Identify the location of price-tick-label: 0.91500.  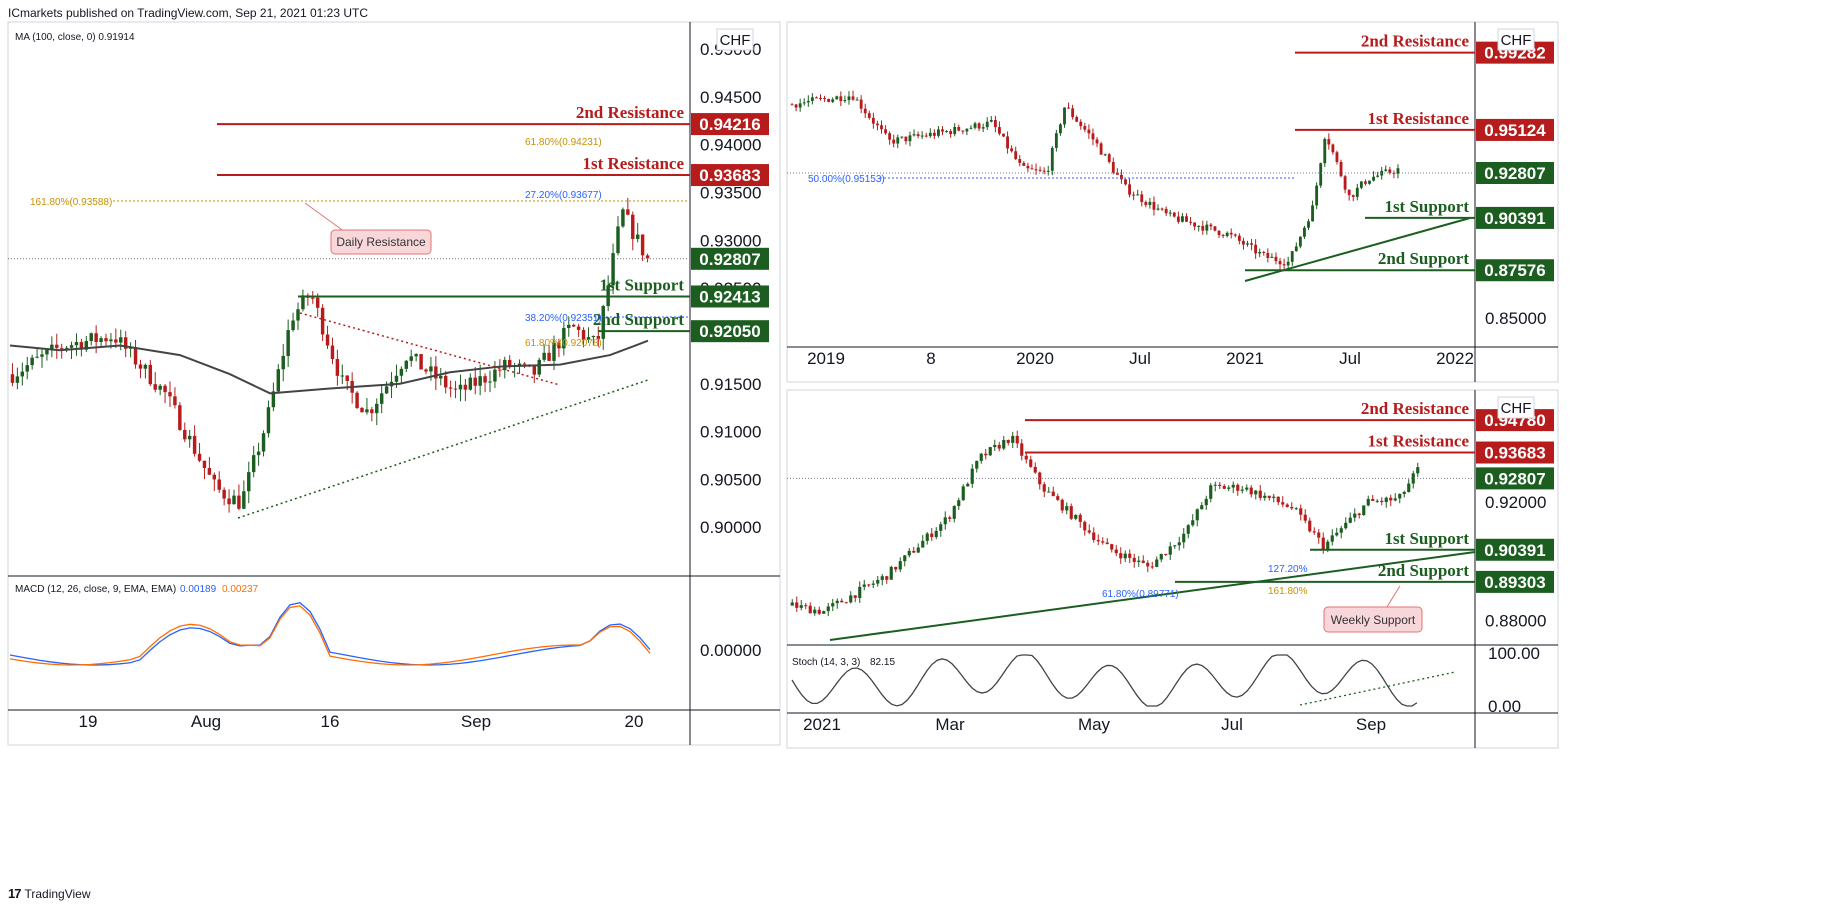
(730, 384).